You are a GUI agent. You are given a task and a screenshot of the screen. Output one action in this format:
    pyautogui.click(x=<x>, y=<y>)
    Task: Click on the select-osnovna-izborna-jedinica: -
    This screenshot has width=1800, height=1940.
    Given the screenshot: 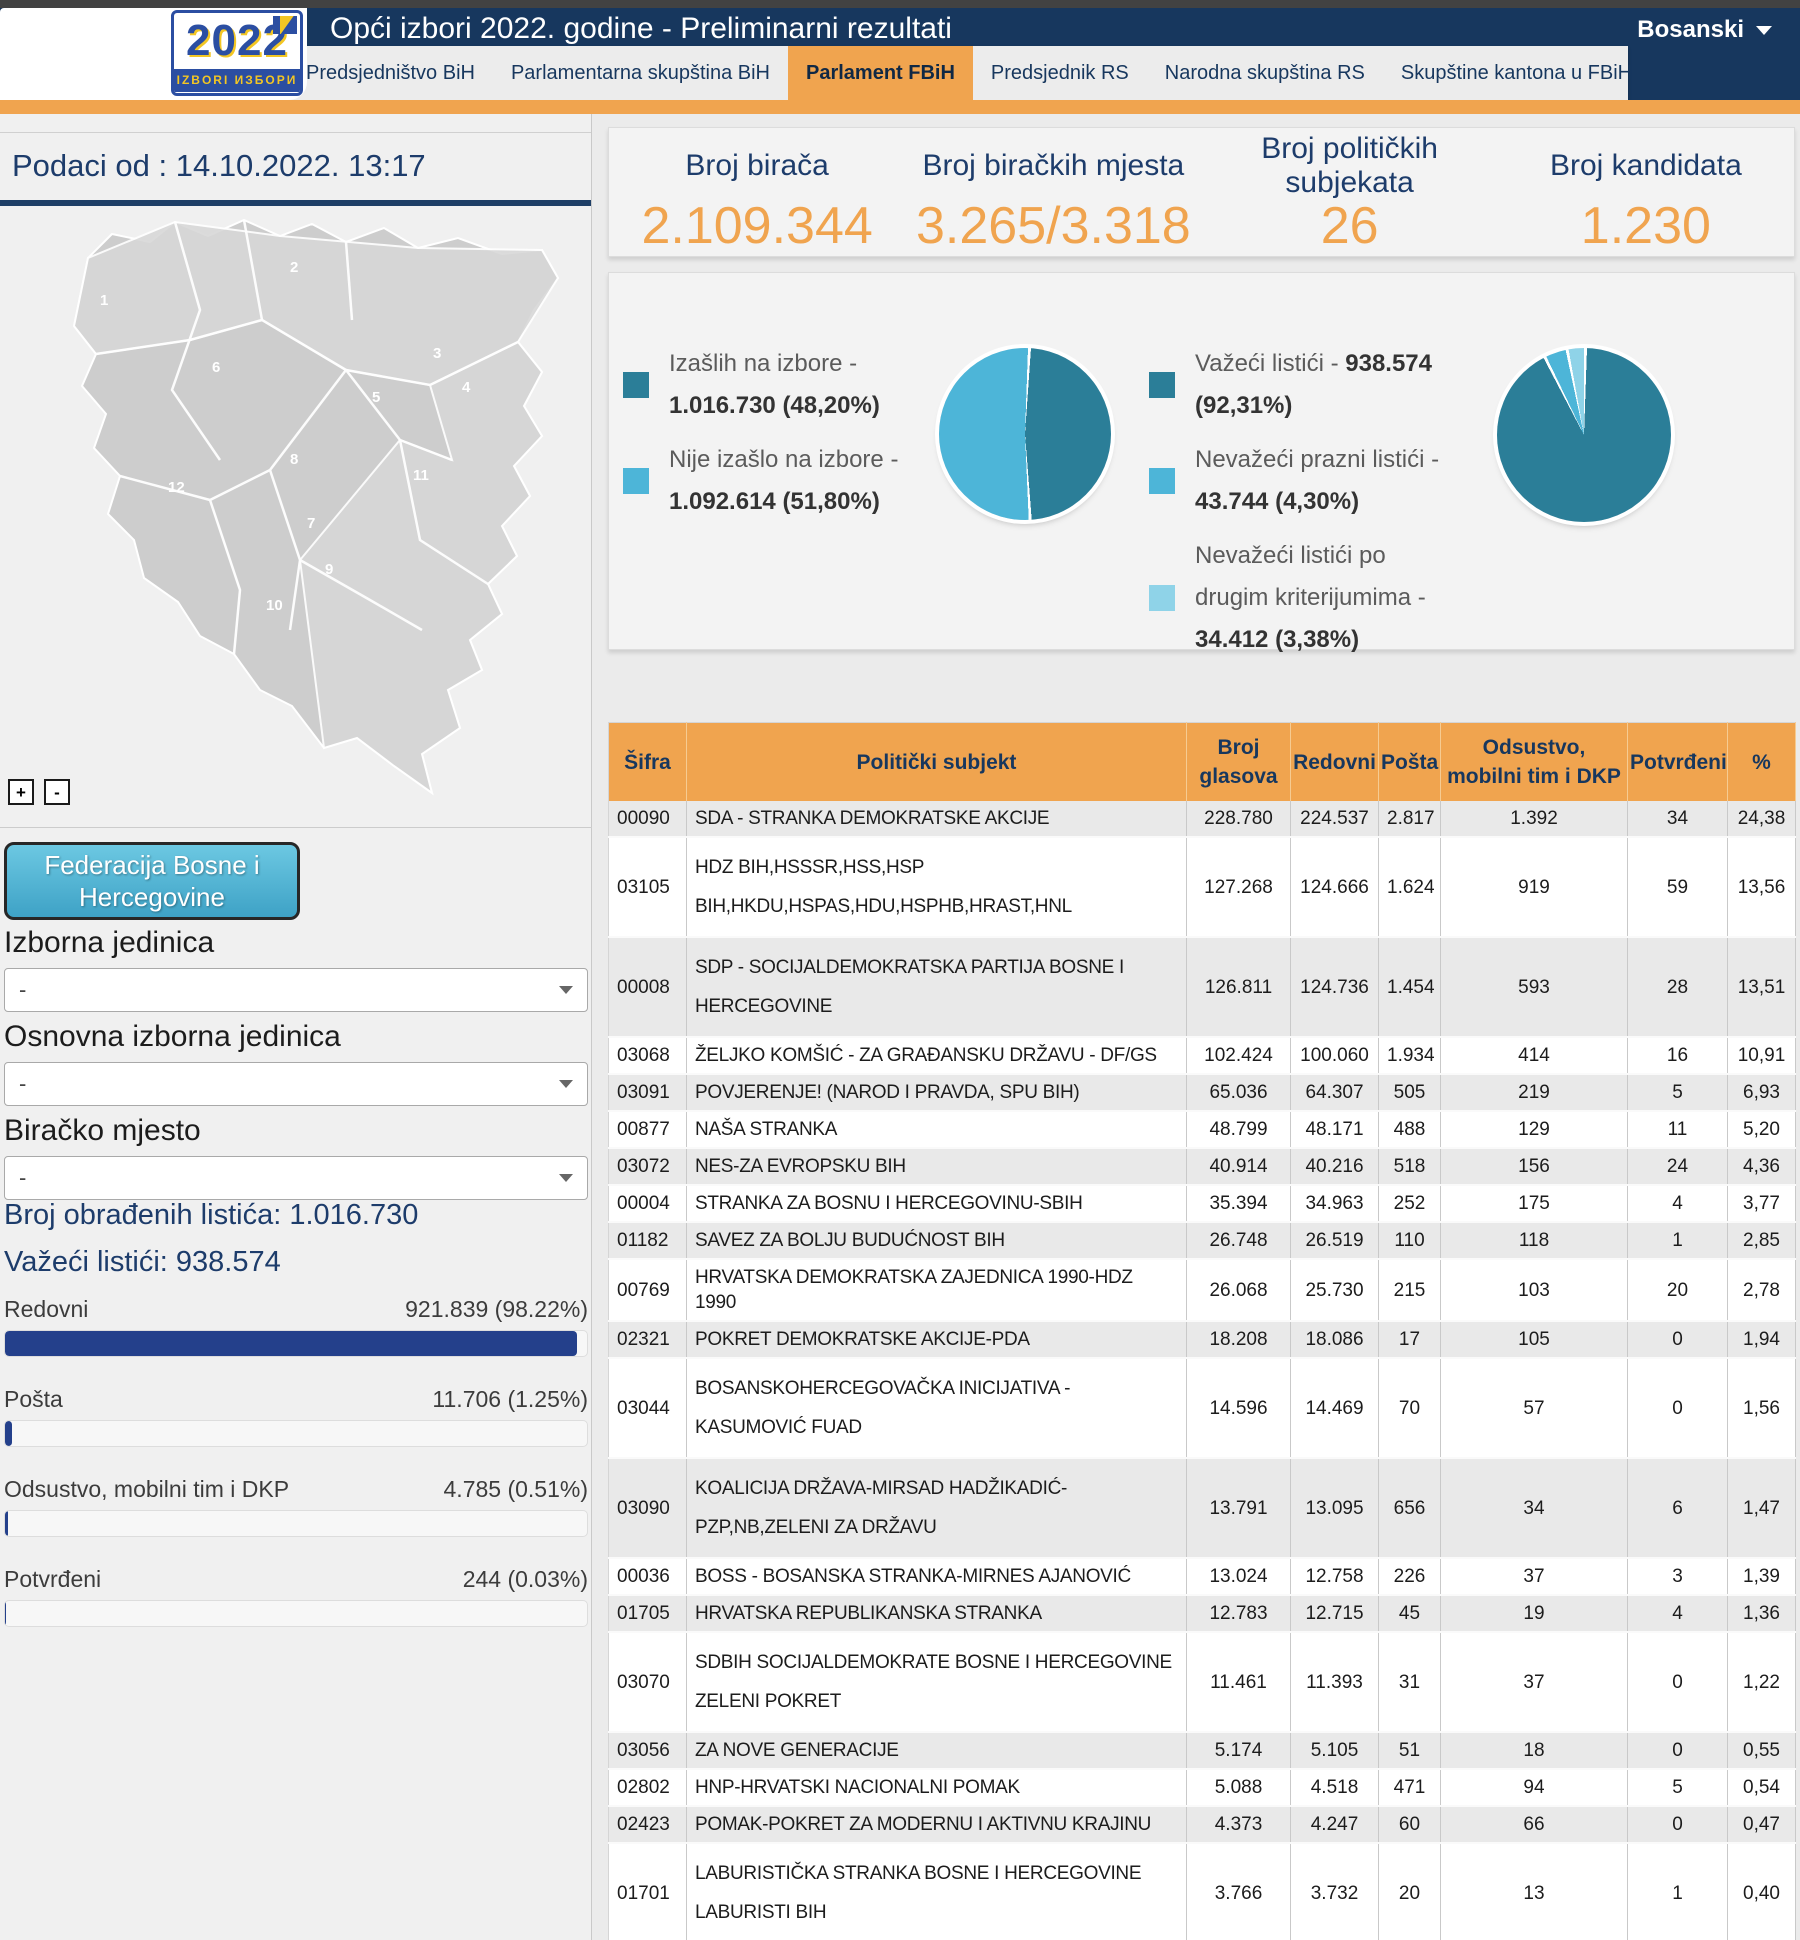 What is the action you would take?
    pyautogui.click(x=296, y=1084)
    